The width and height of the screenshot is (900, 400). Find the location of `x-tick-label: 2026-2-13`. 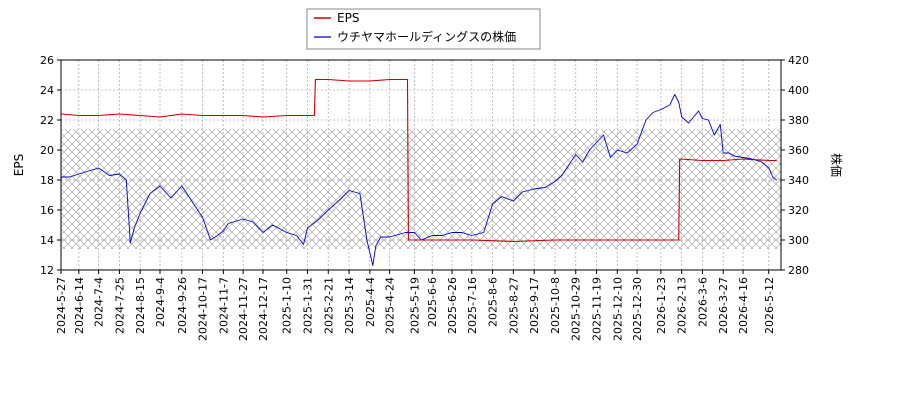

x-tick-label: 2026-2-13 is located at coordinates (682, 305).